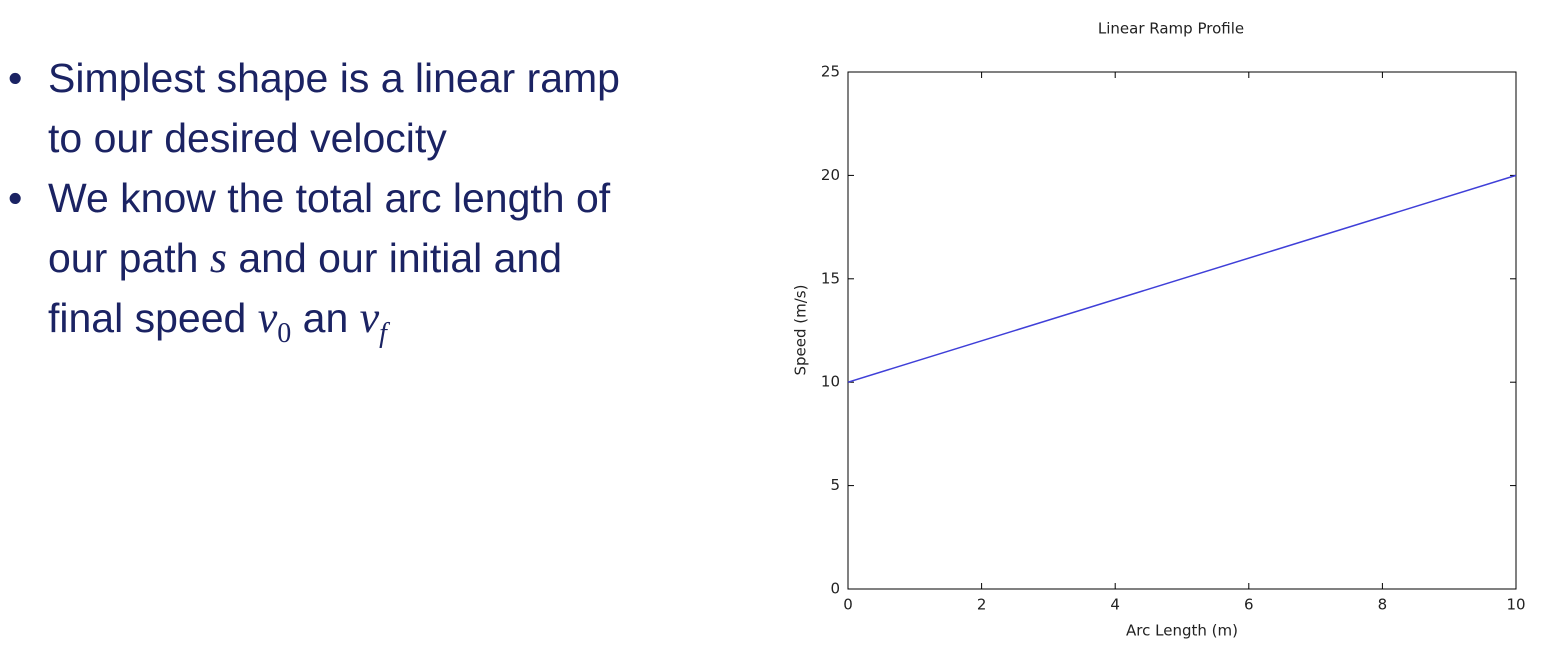  Describe the element at coordinates (982, 605) in the screenshot. I see `x-tick-label: 2` at that location.